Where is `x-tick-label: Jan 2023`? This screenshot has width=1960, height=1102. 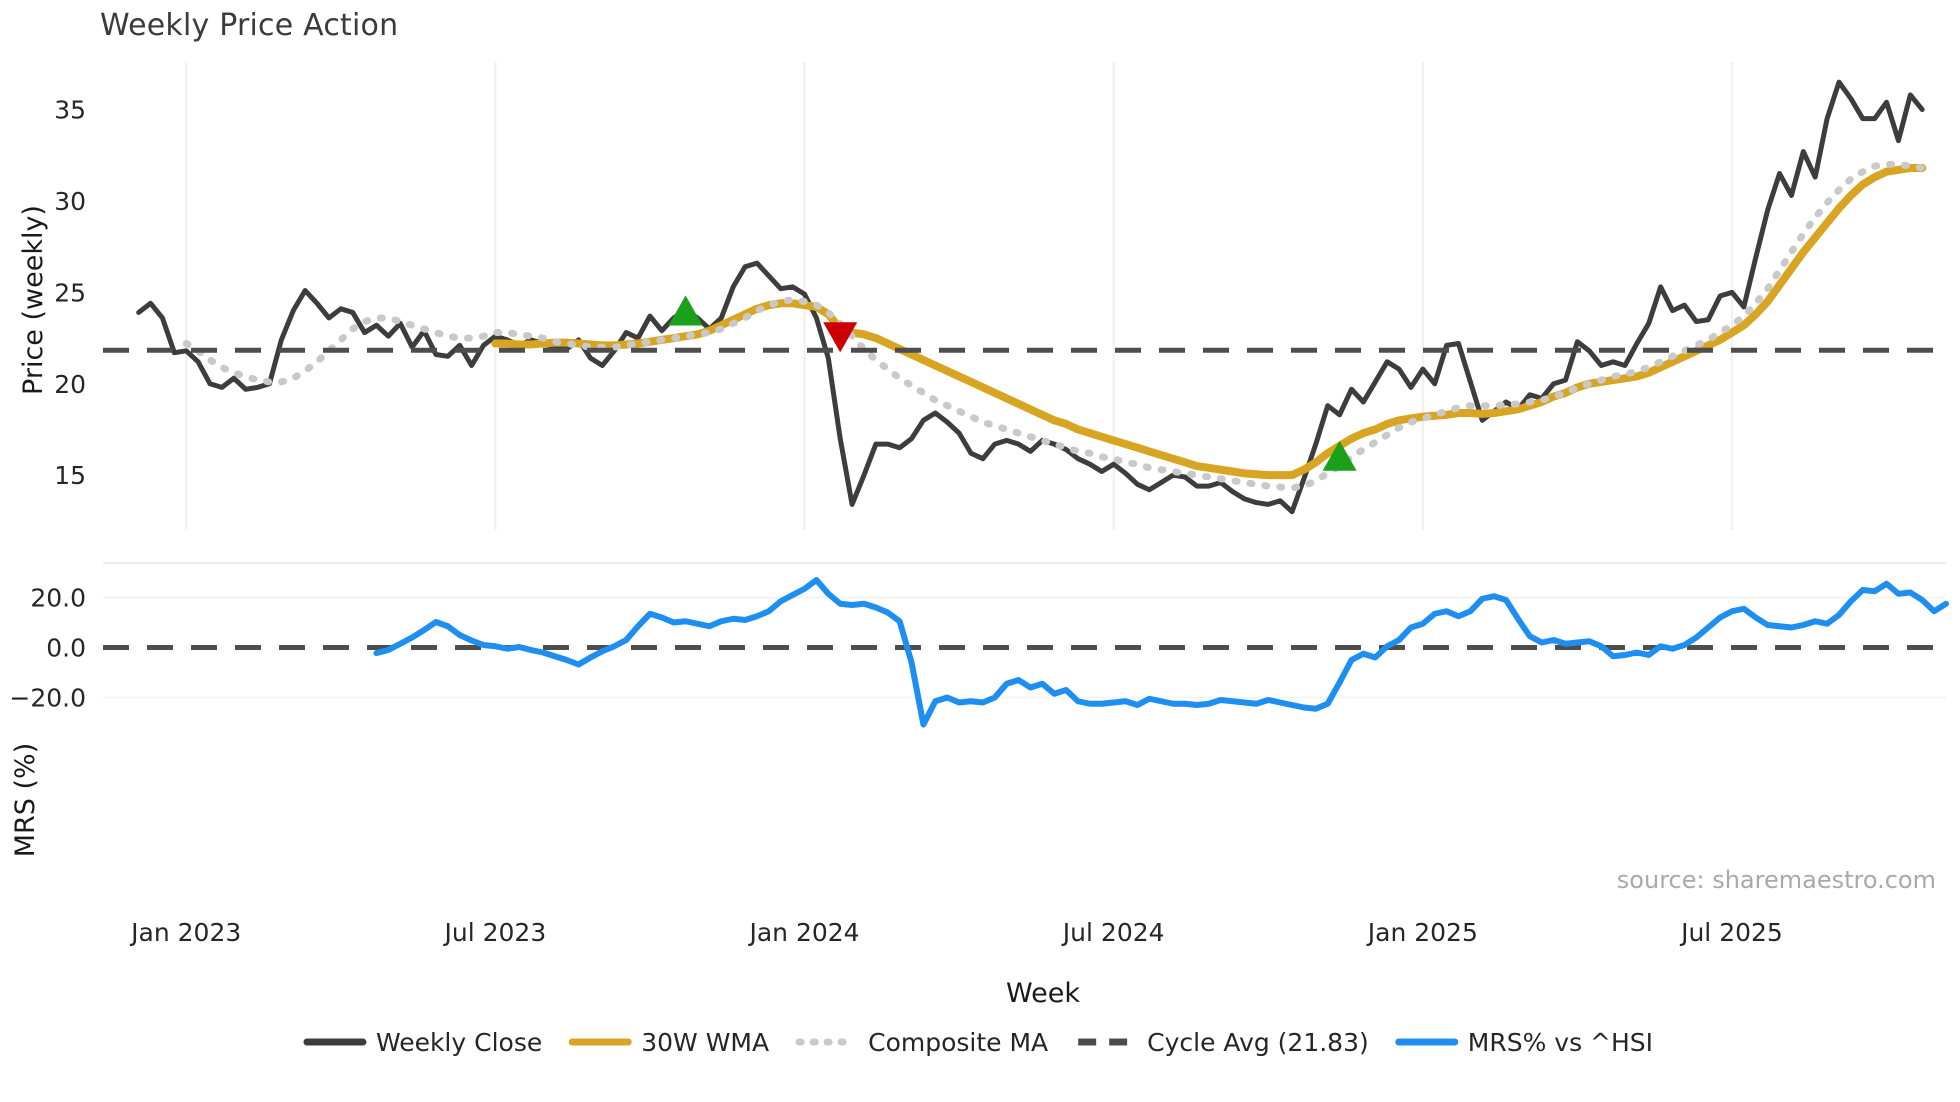
x-tick-label: Jan 2023 is located at coordinates (185, 932).